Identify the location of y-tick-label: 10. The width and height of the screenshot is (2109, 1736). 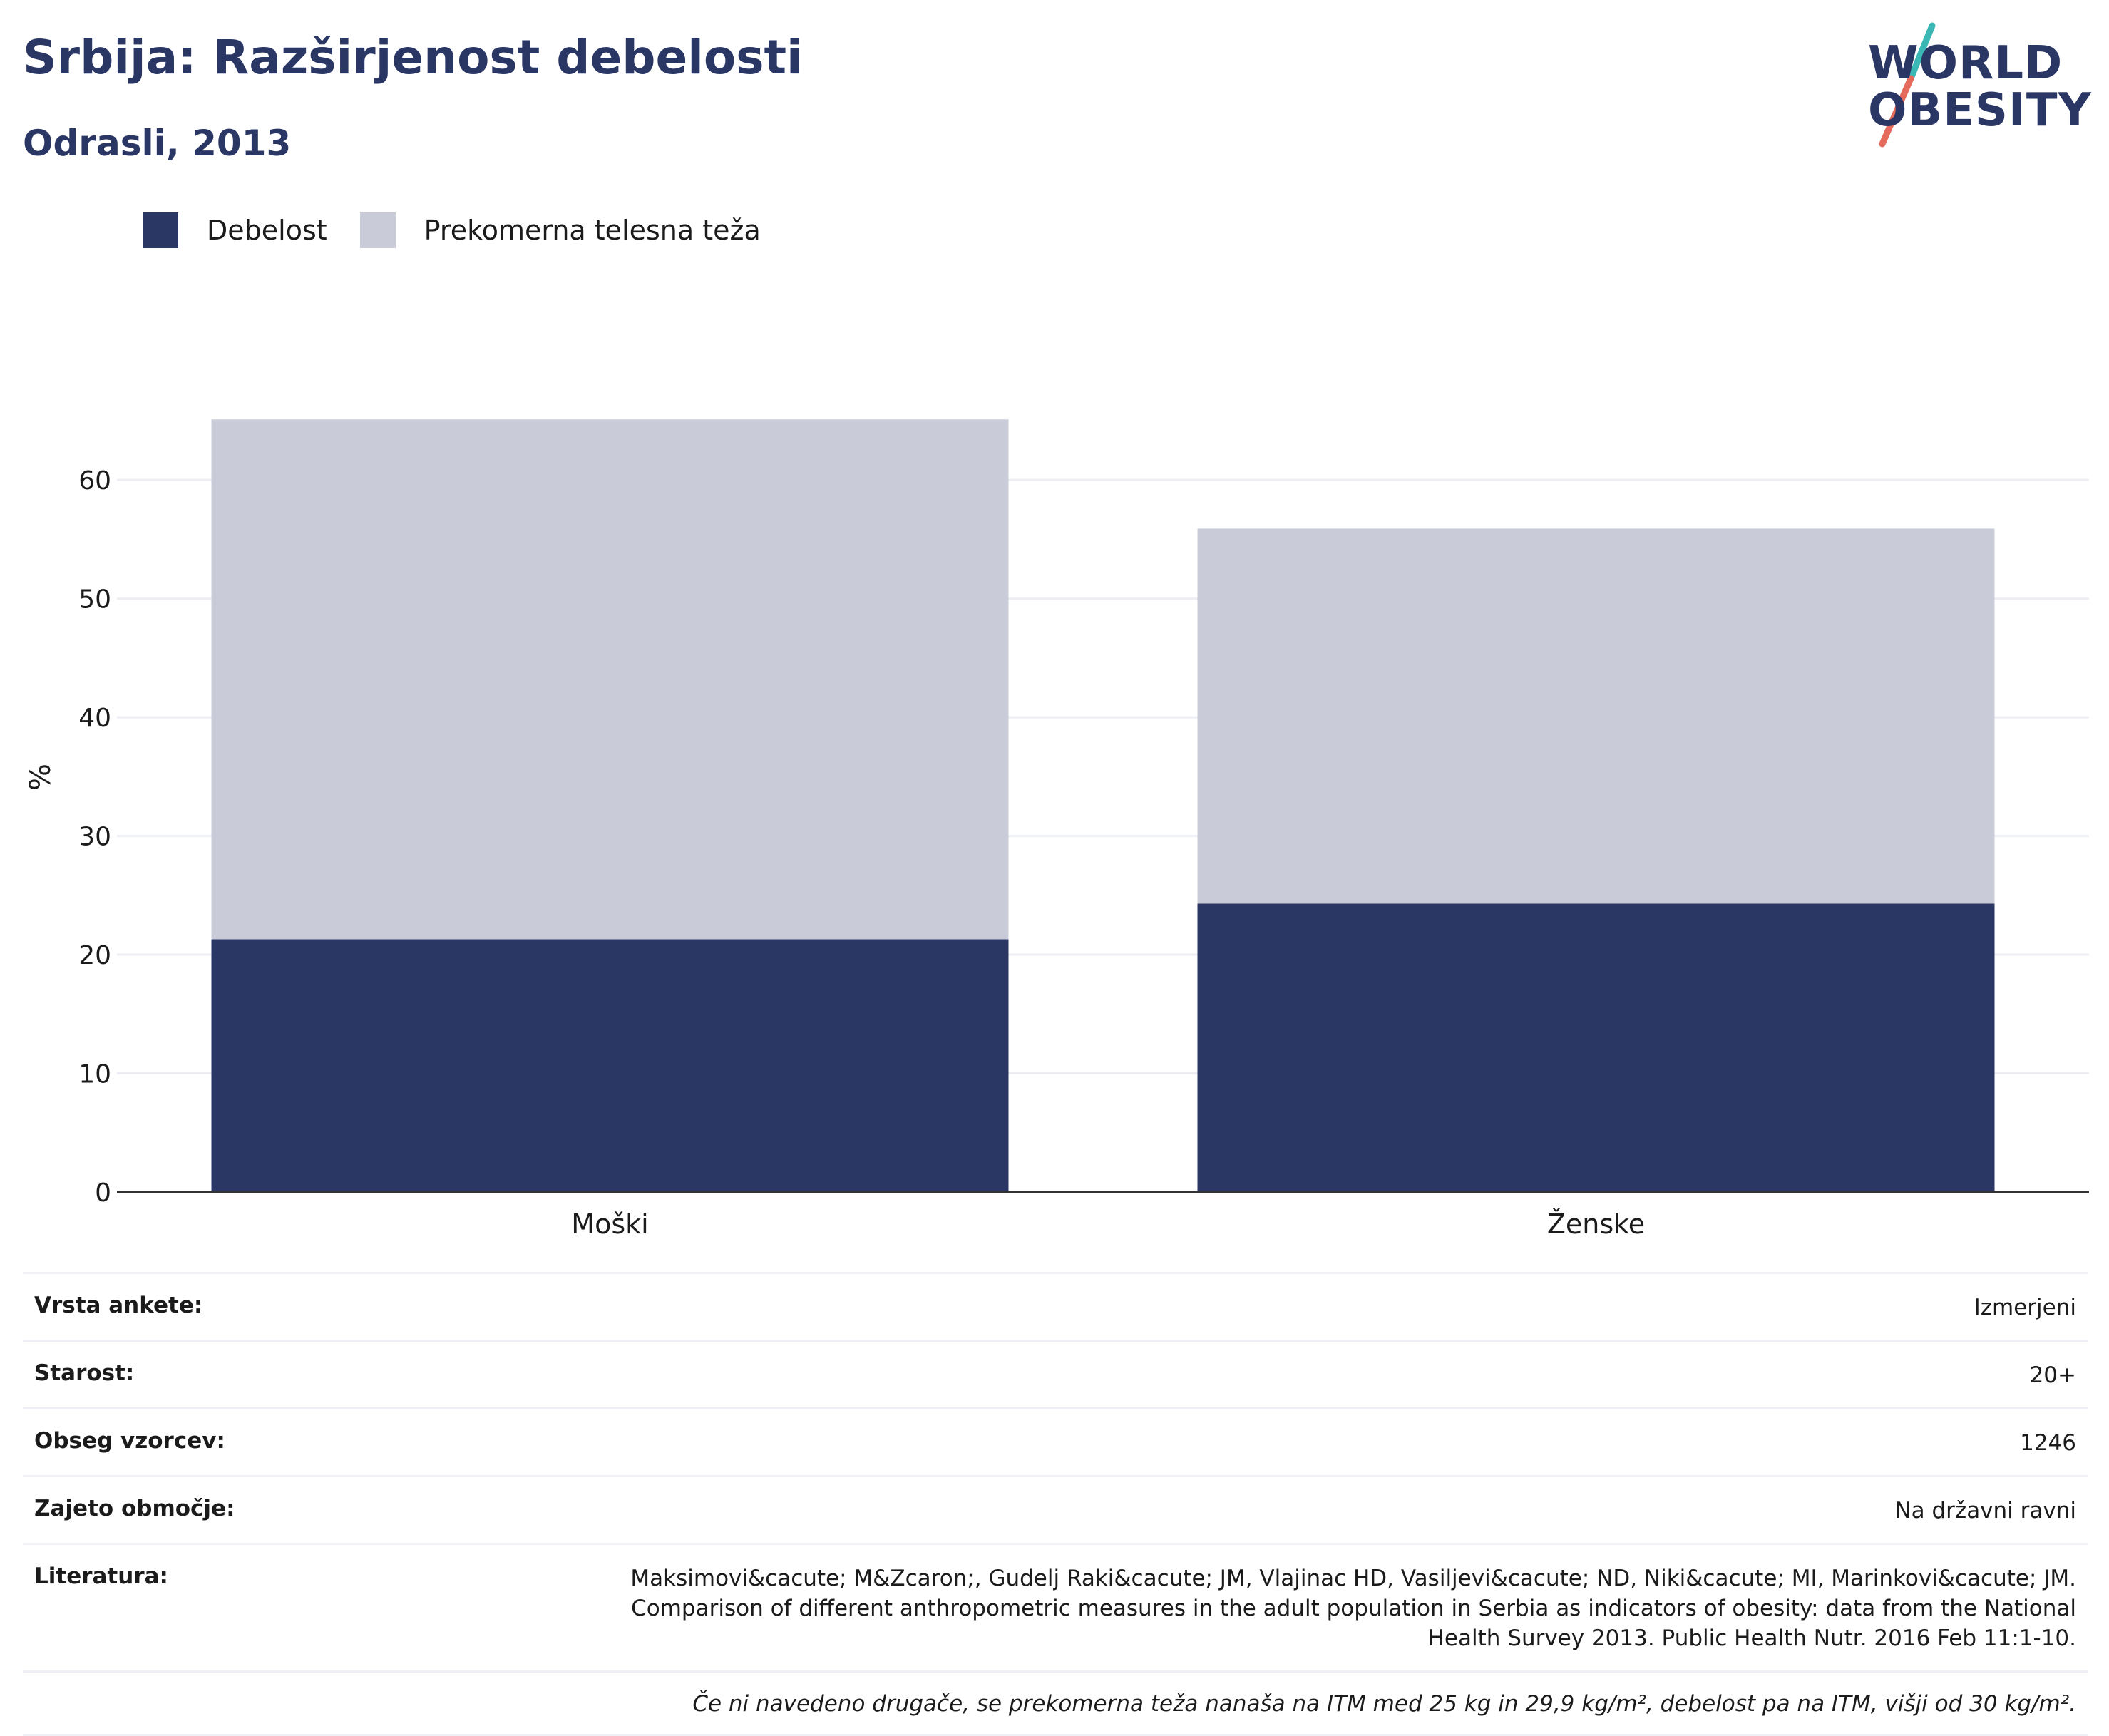
(94, 1074).